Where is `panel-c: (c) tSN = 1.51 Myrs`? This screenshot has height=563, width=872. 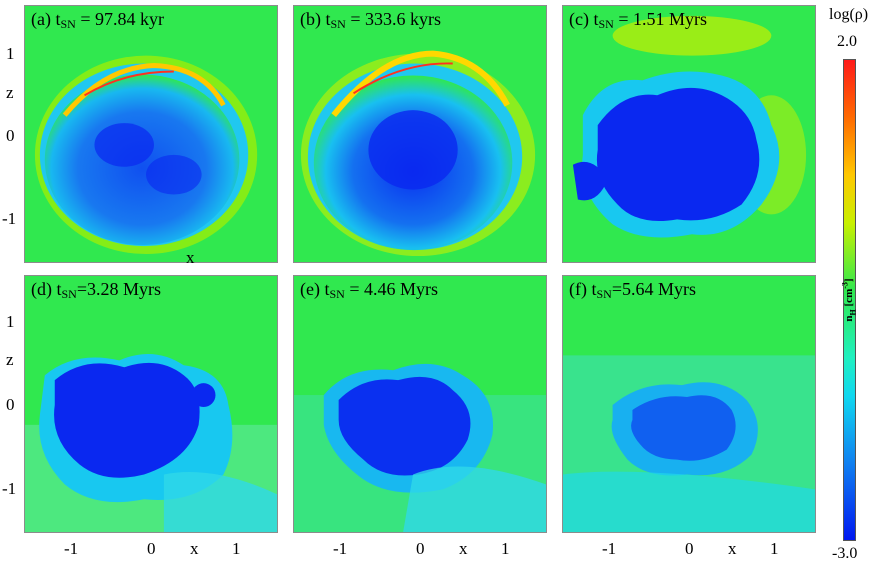 panel-c: (c) tSN = 1.51 Myrs is located at coordinates (689, 134).